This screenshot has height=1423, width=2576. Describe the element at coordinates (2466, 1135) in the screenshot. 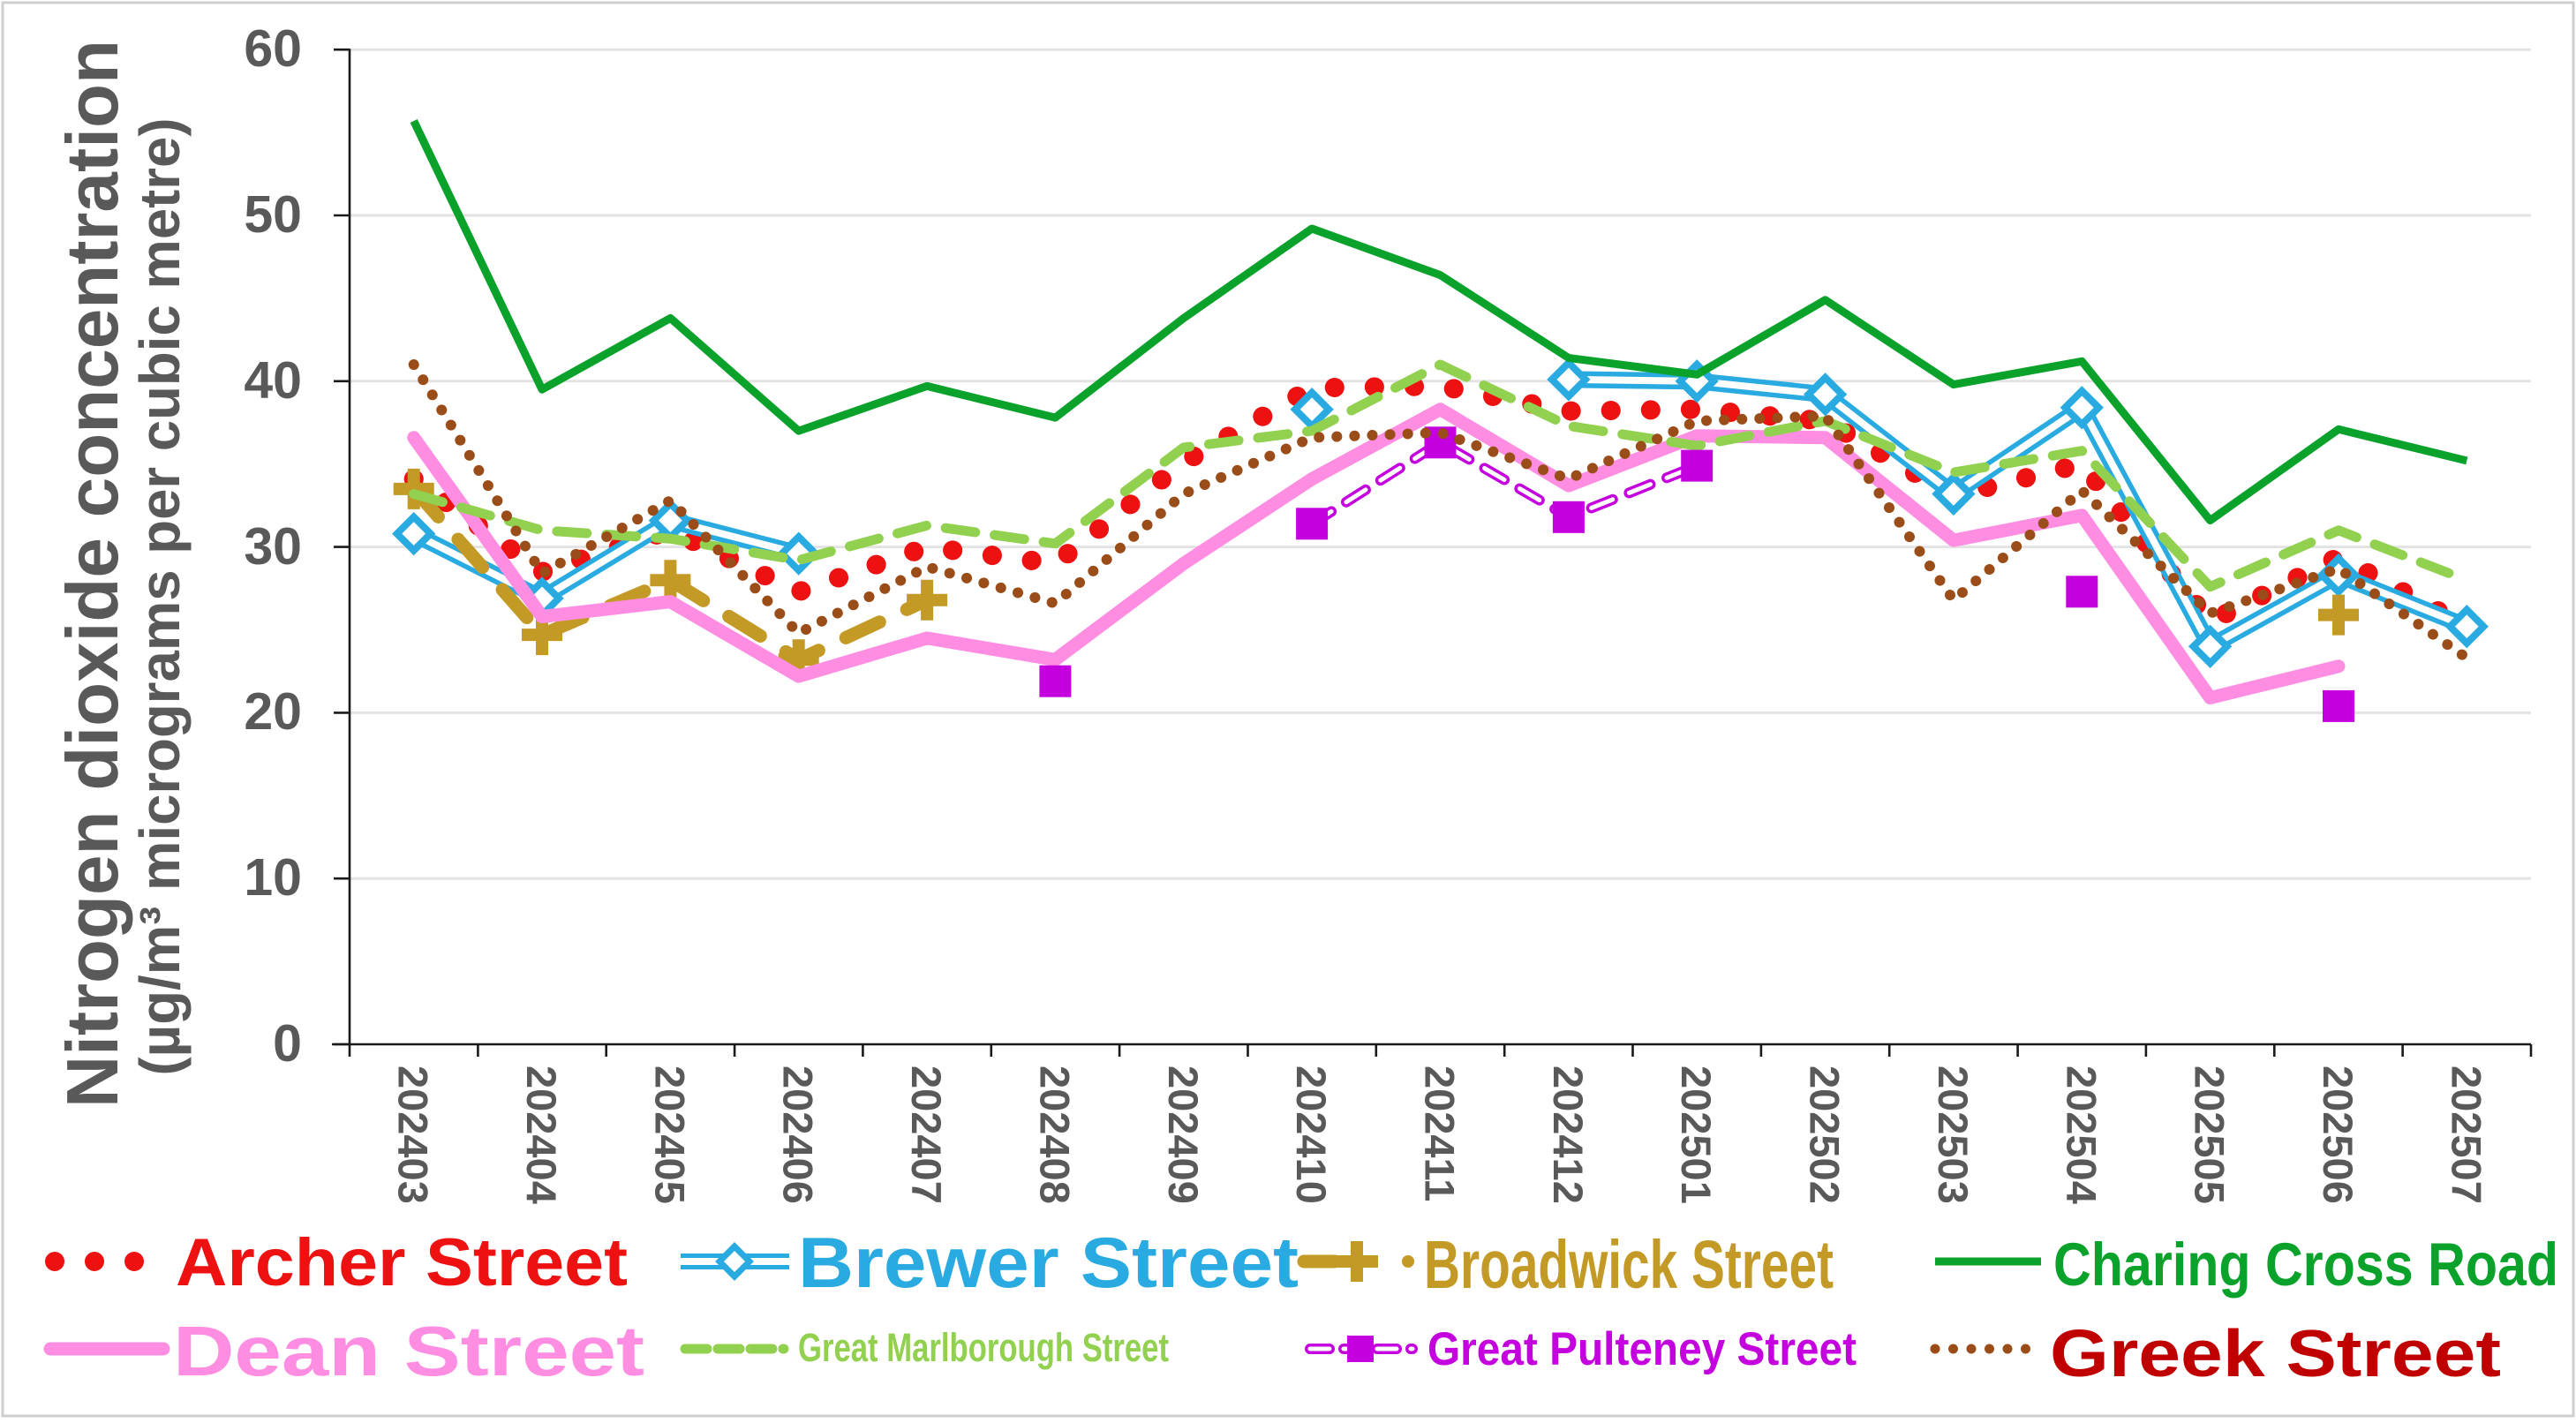

I see `svg-text: 202507` at that location.